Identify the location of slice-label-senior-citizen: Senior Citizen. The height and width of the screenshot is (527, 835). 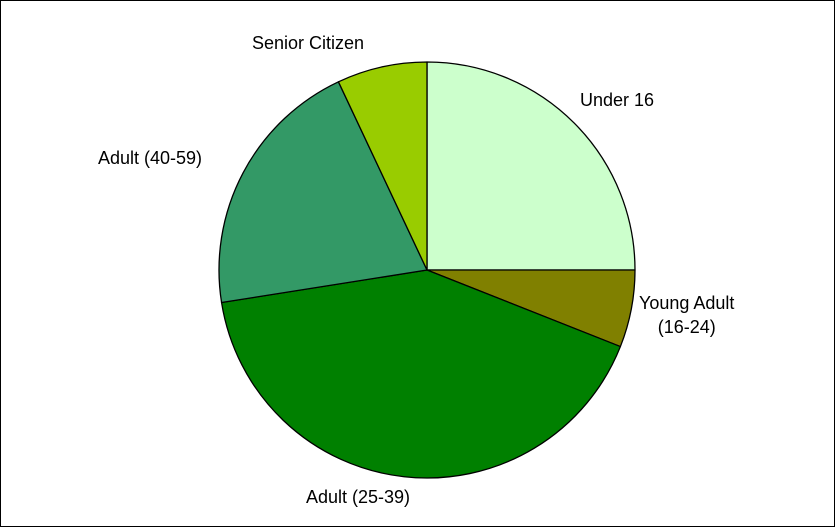
(308, 43).